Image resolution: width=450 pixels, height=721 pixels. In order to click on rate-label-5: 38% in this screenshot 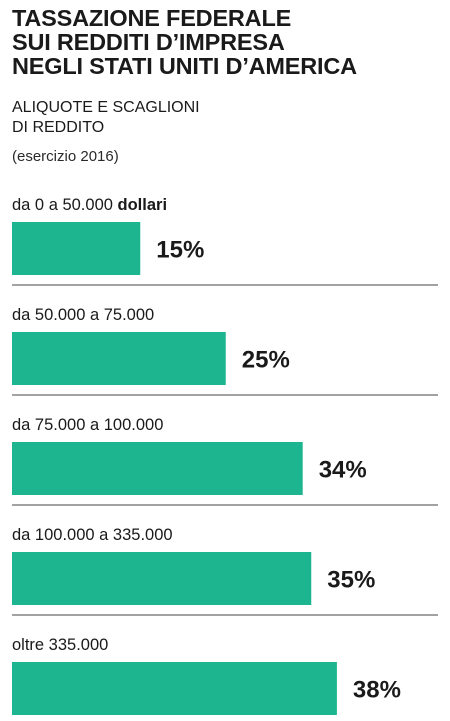, I will do `click(377, 690)`.